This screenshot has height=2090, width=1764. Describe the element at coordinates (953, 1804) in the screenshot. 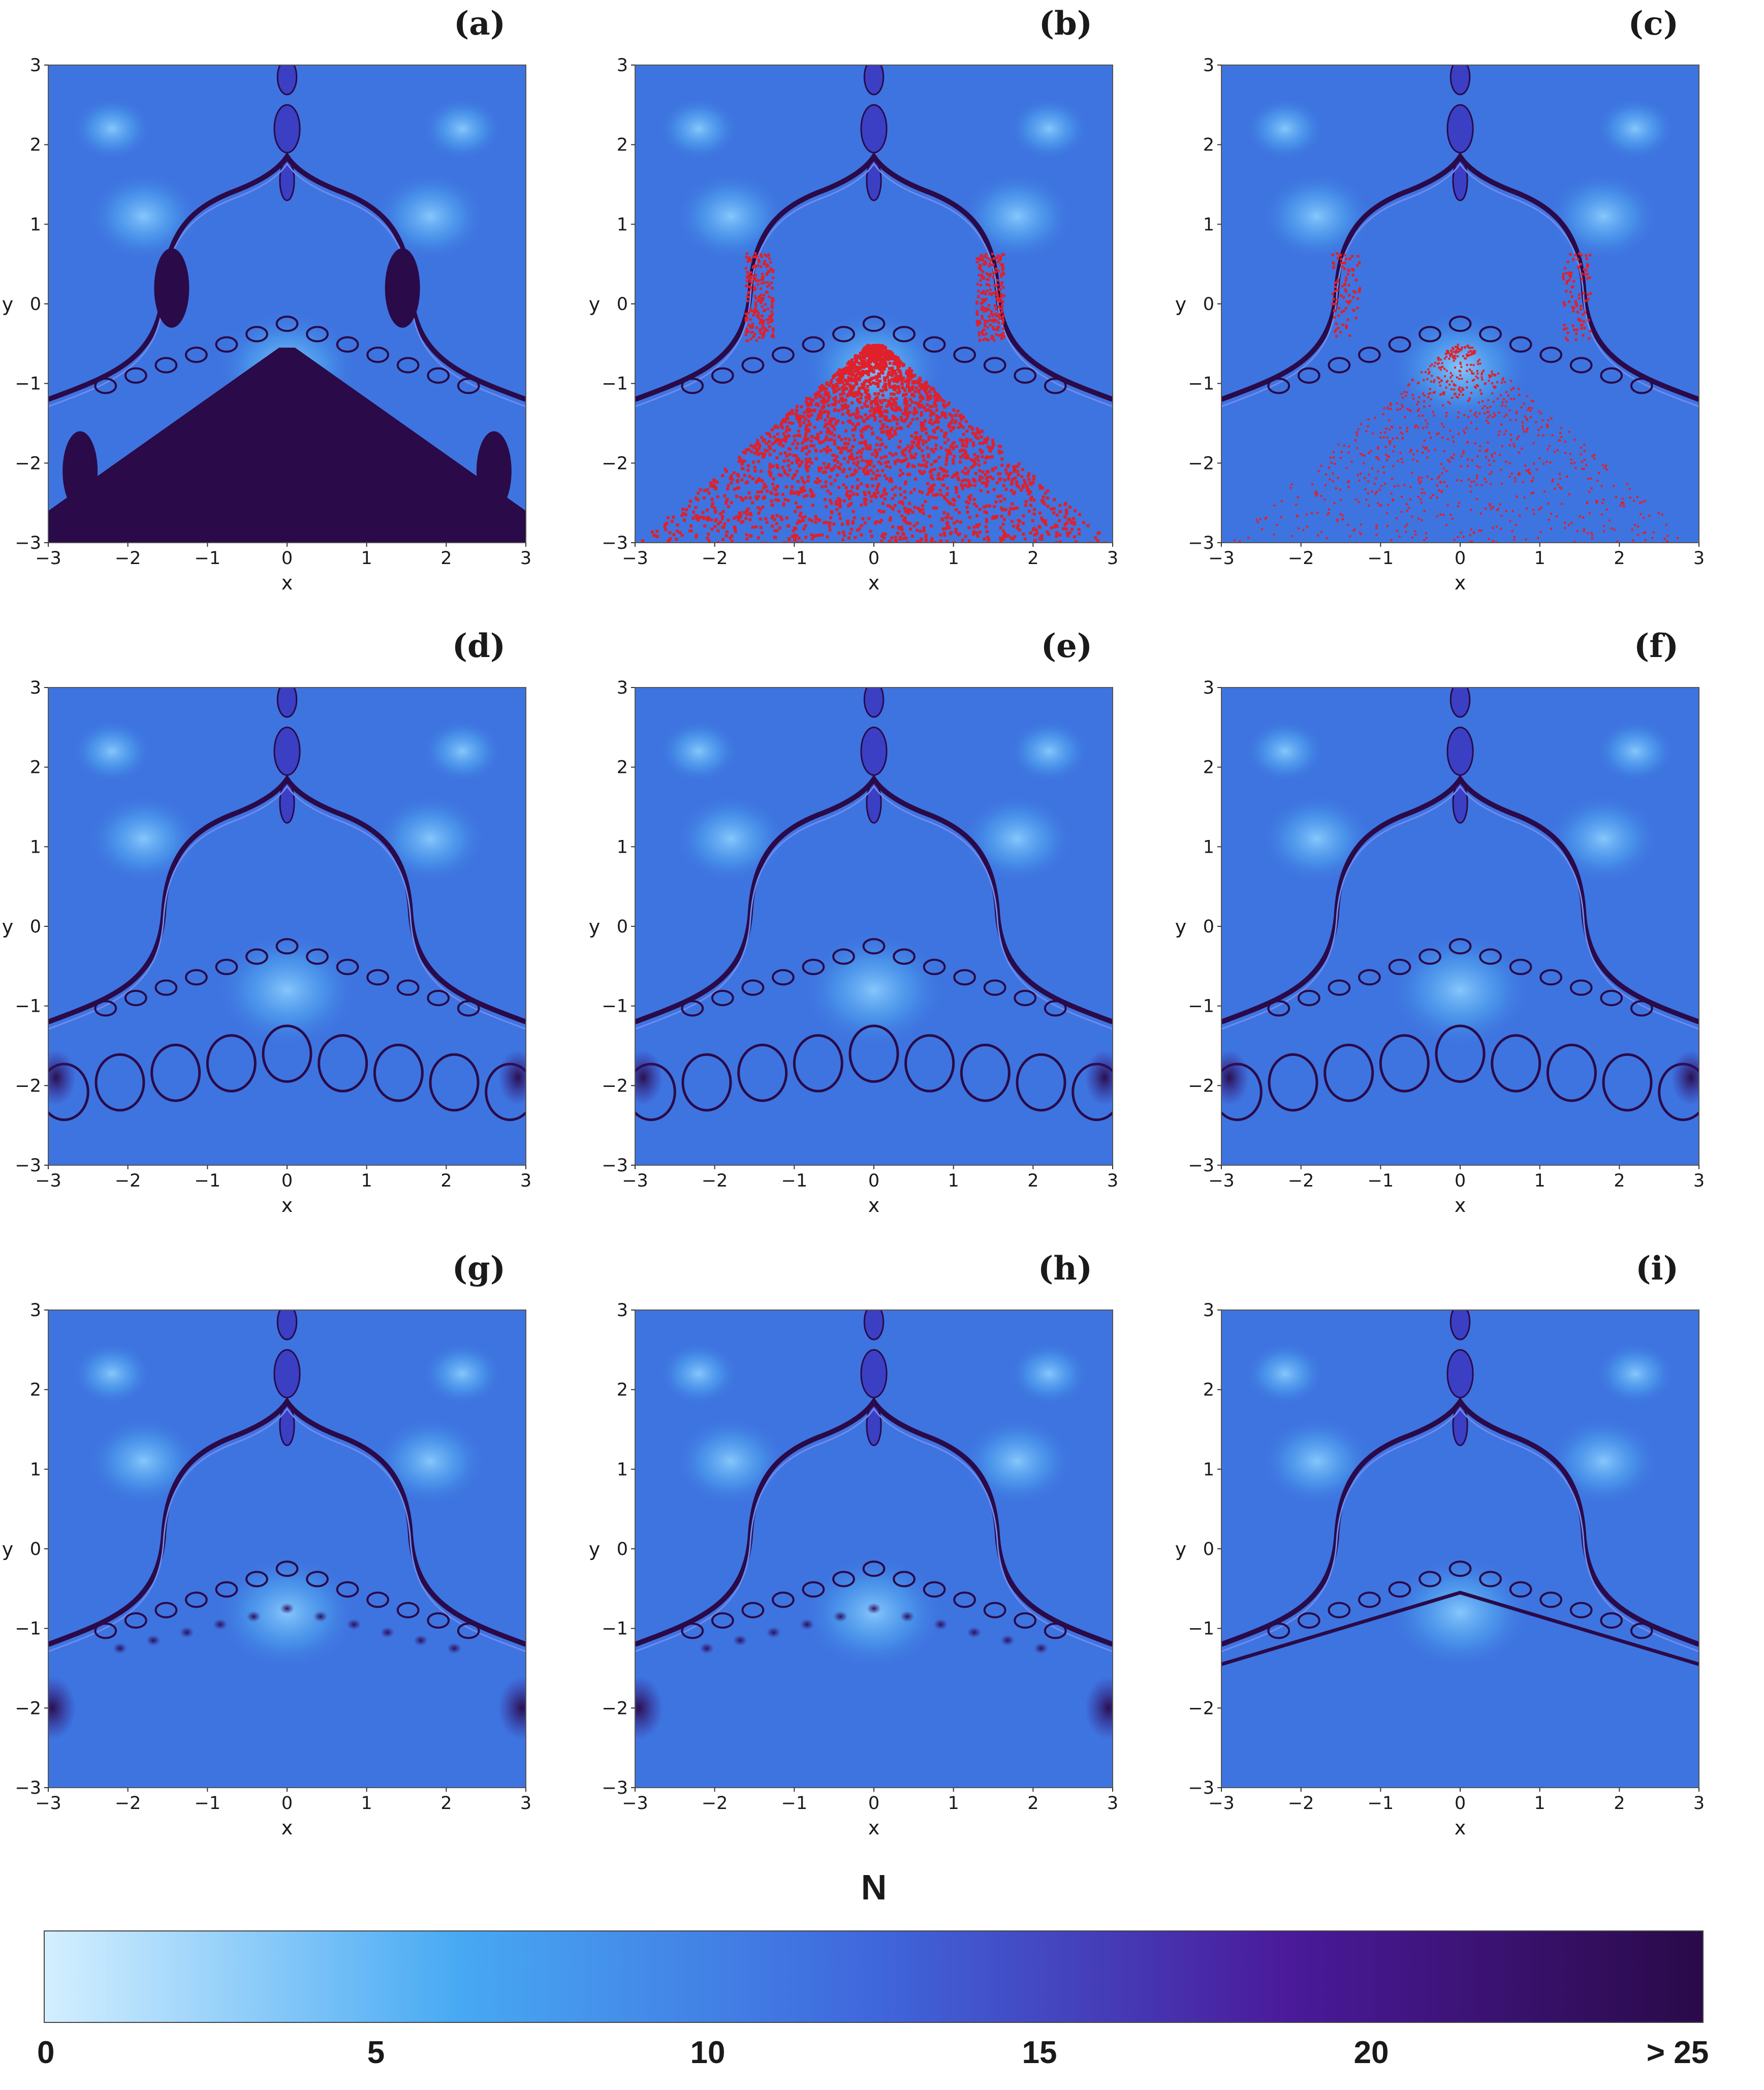

I see `x-tick-label: 1` at that location.